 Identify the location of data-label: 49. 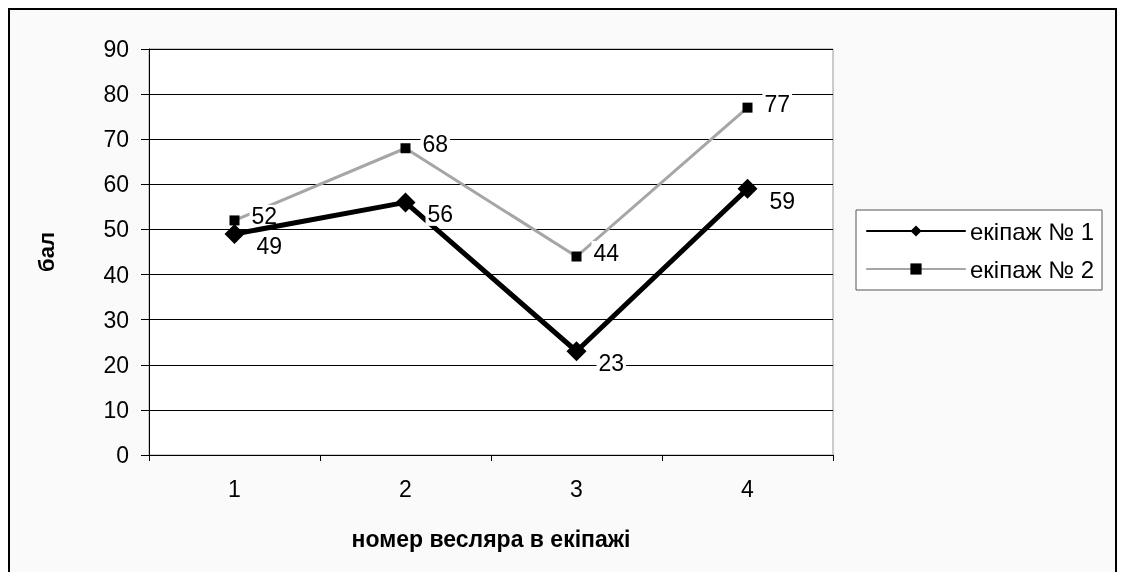
(269, 245).